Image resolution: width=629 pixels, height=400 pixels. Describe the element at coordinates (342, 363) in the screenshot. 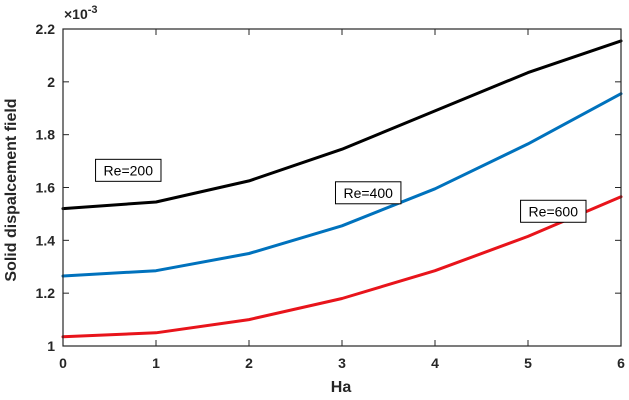

I see `x-tick-label: 3` at that location.